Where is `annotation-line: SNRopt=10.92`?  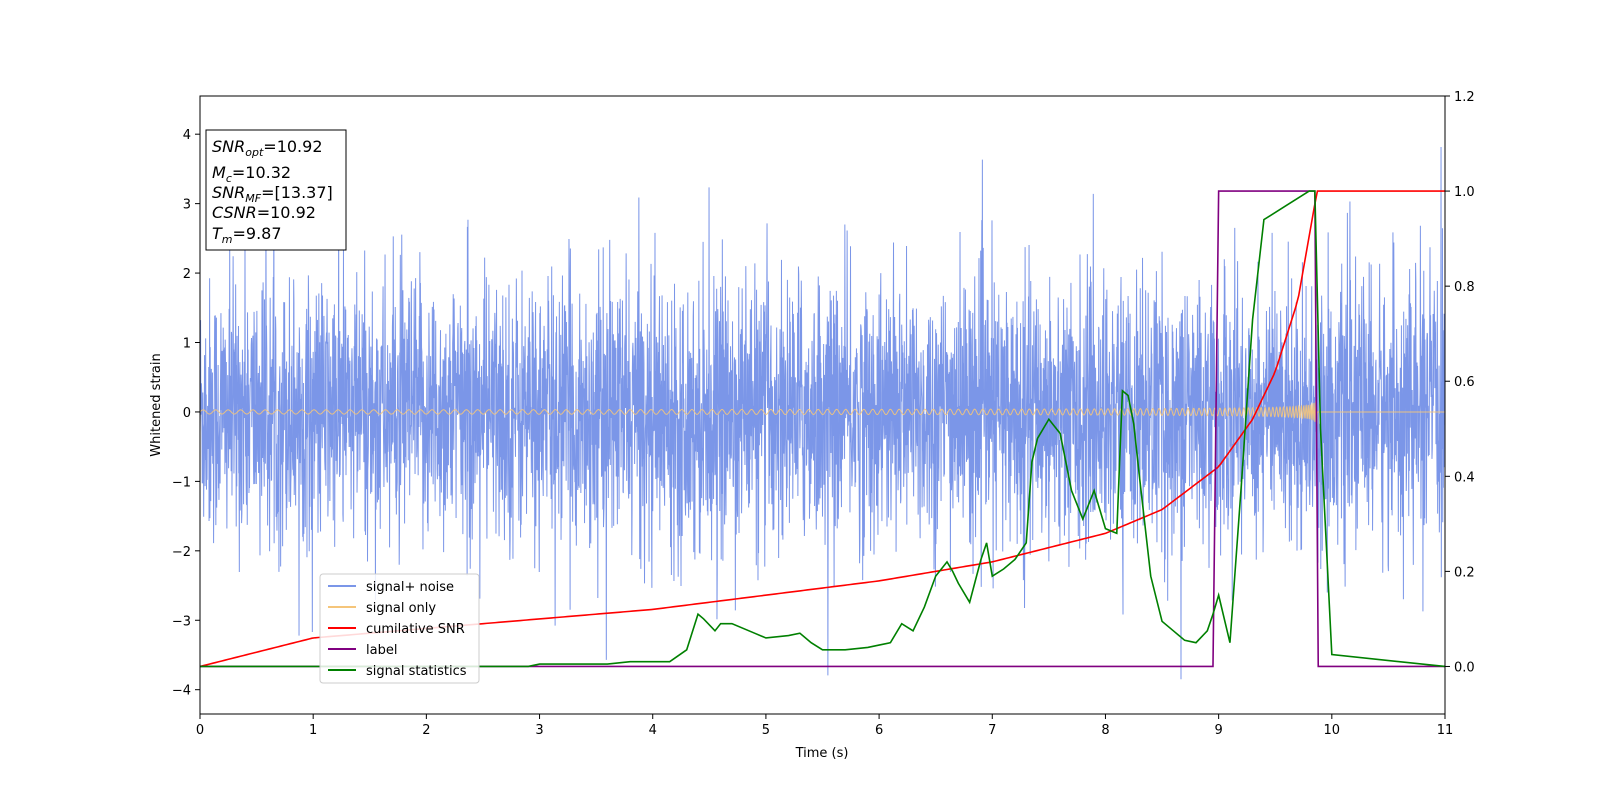
annotation-line: SNRopt=10.92 is located at coordinates (267, 148).